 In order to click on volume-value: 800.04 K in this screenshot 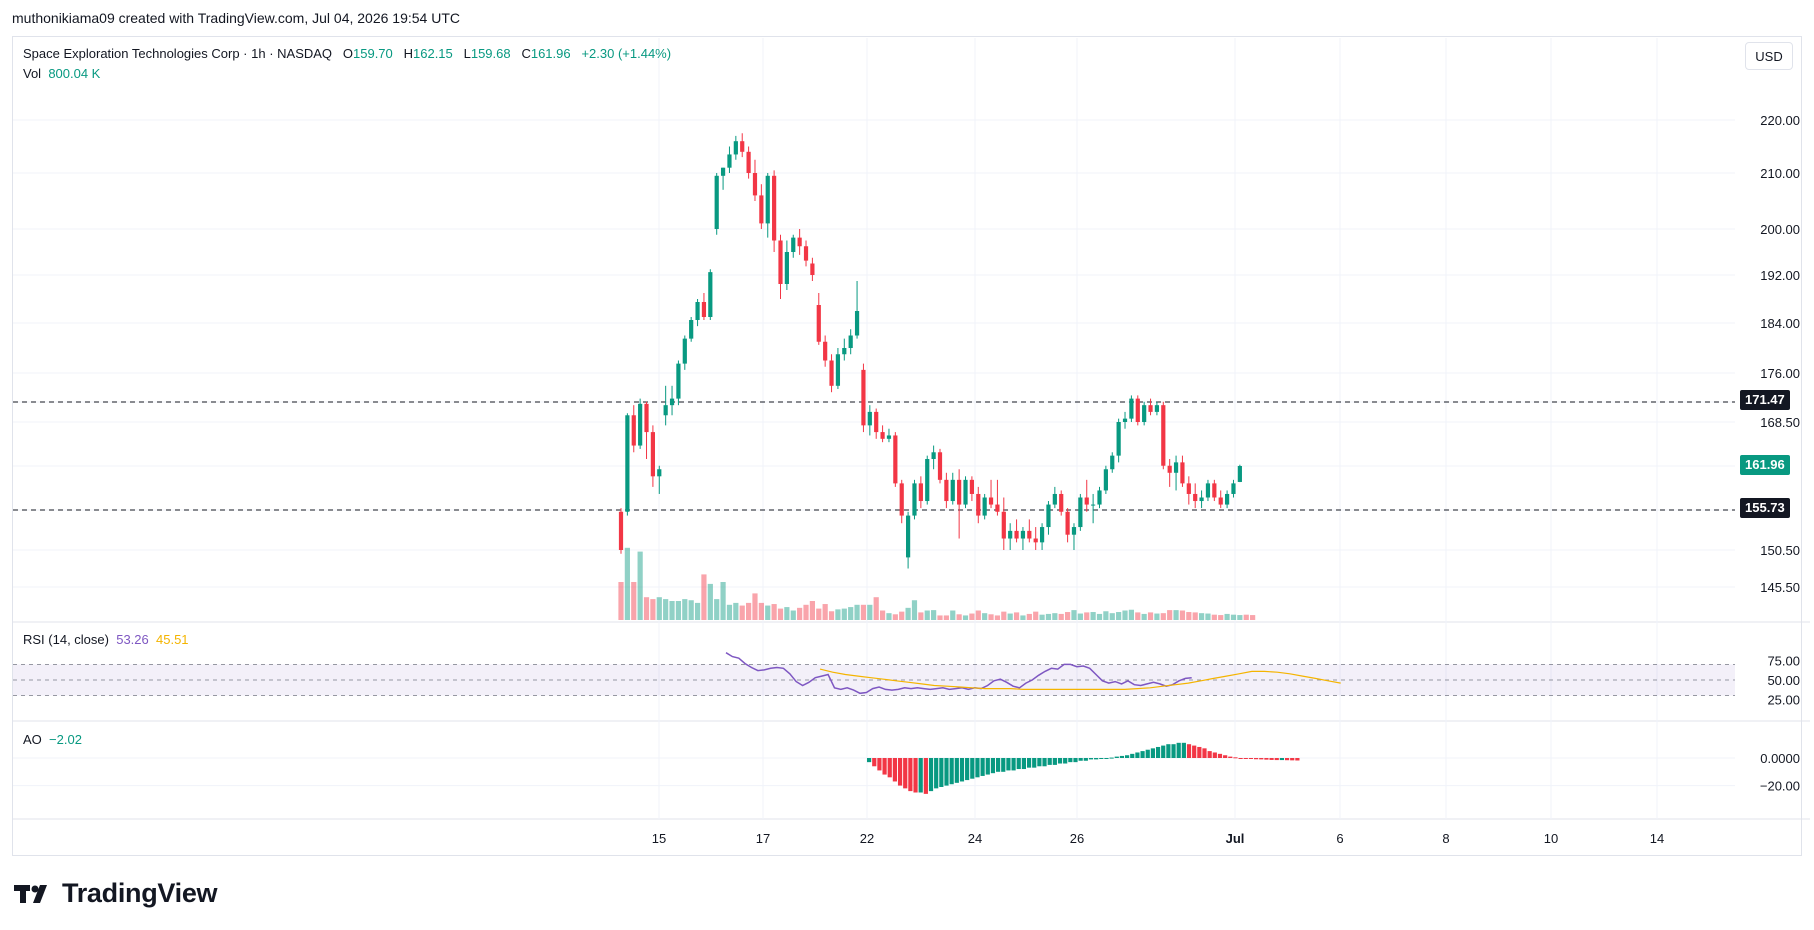, I will do `click(74, 73)`.